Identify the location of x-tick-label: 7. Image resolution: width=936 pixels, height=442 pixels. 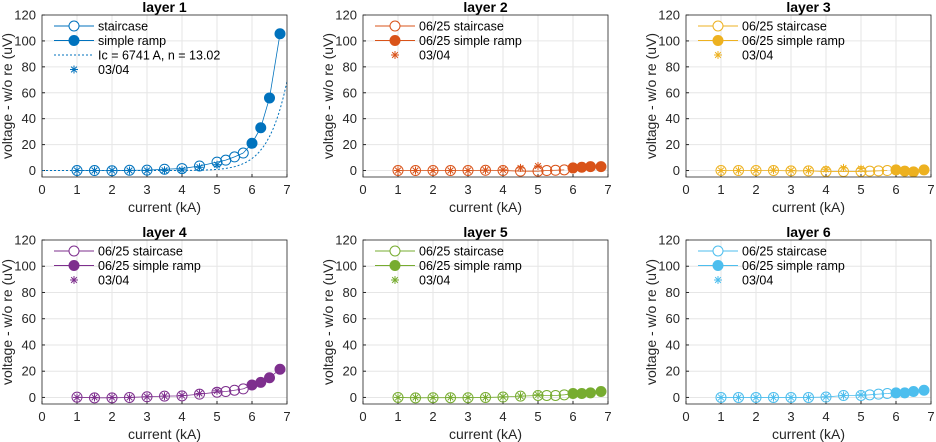
(607, 189).